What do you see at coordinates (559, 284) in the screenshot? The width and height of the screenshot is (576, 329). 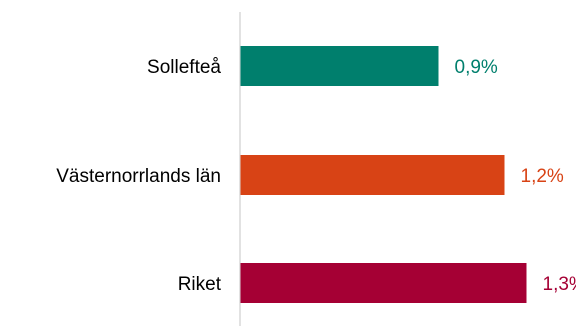 I see `value-label: 1,3%` at bounding box center [559, 284].